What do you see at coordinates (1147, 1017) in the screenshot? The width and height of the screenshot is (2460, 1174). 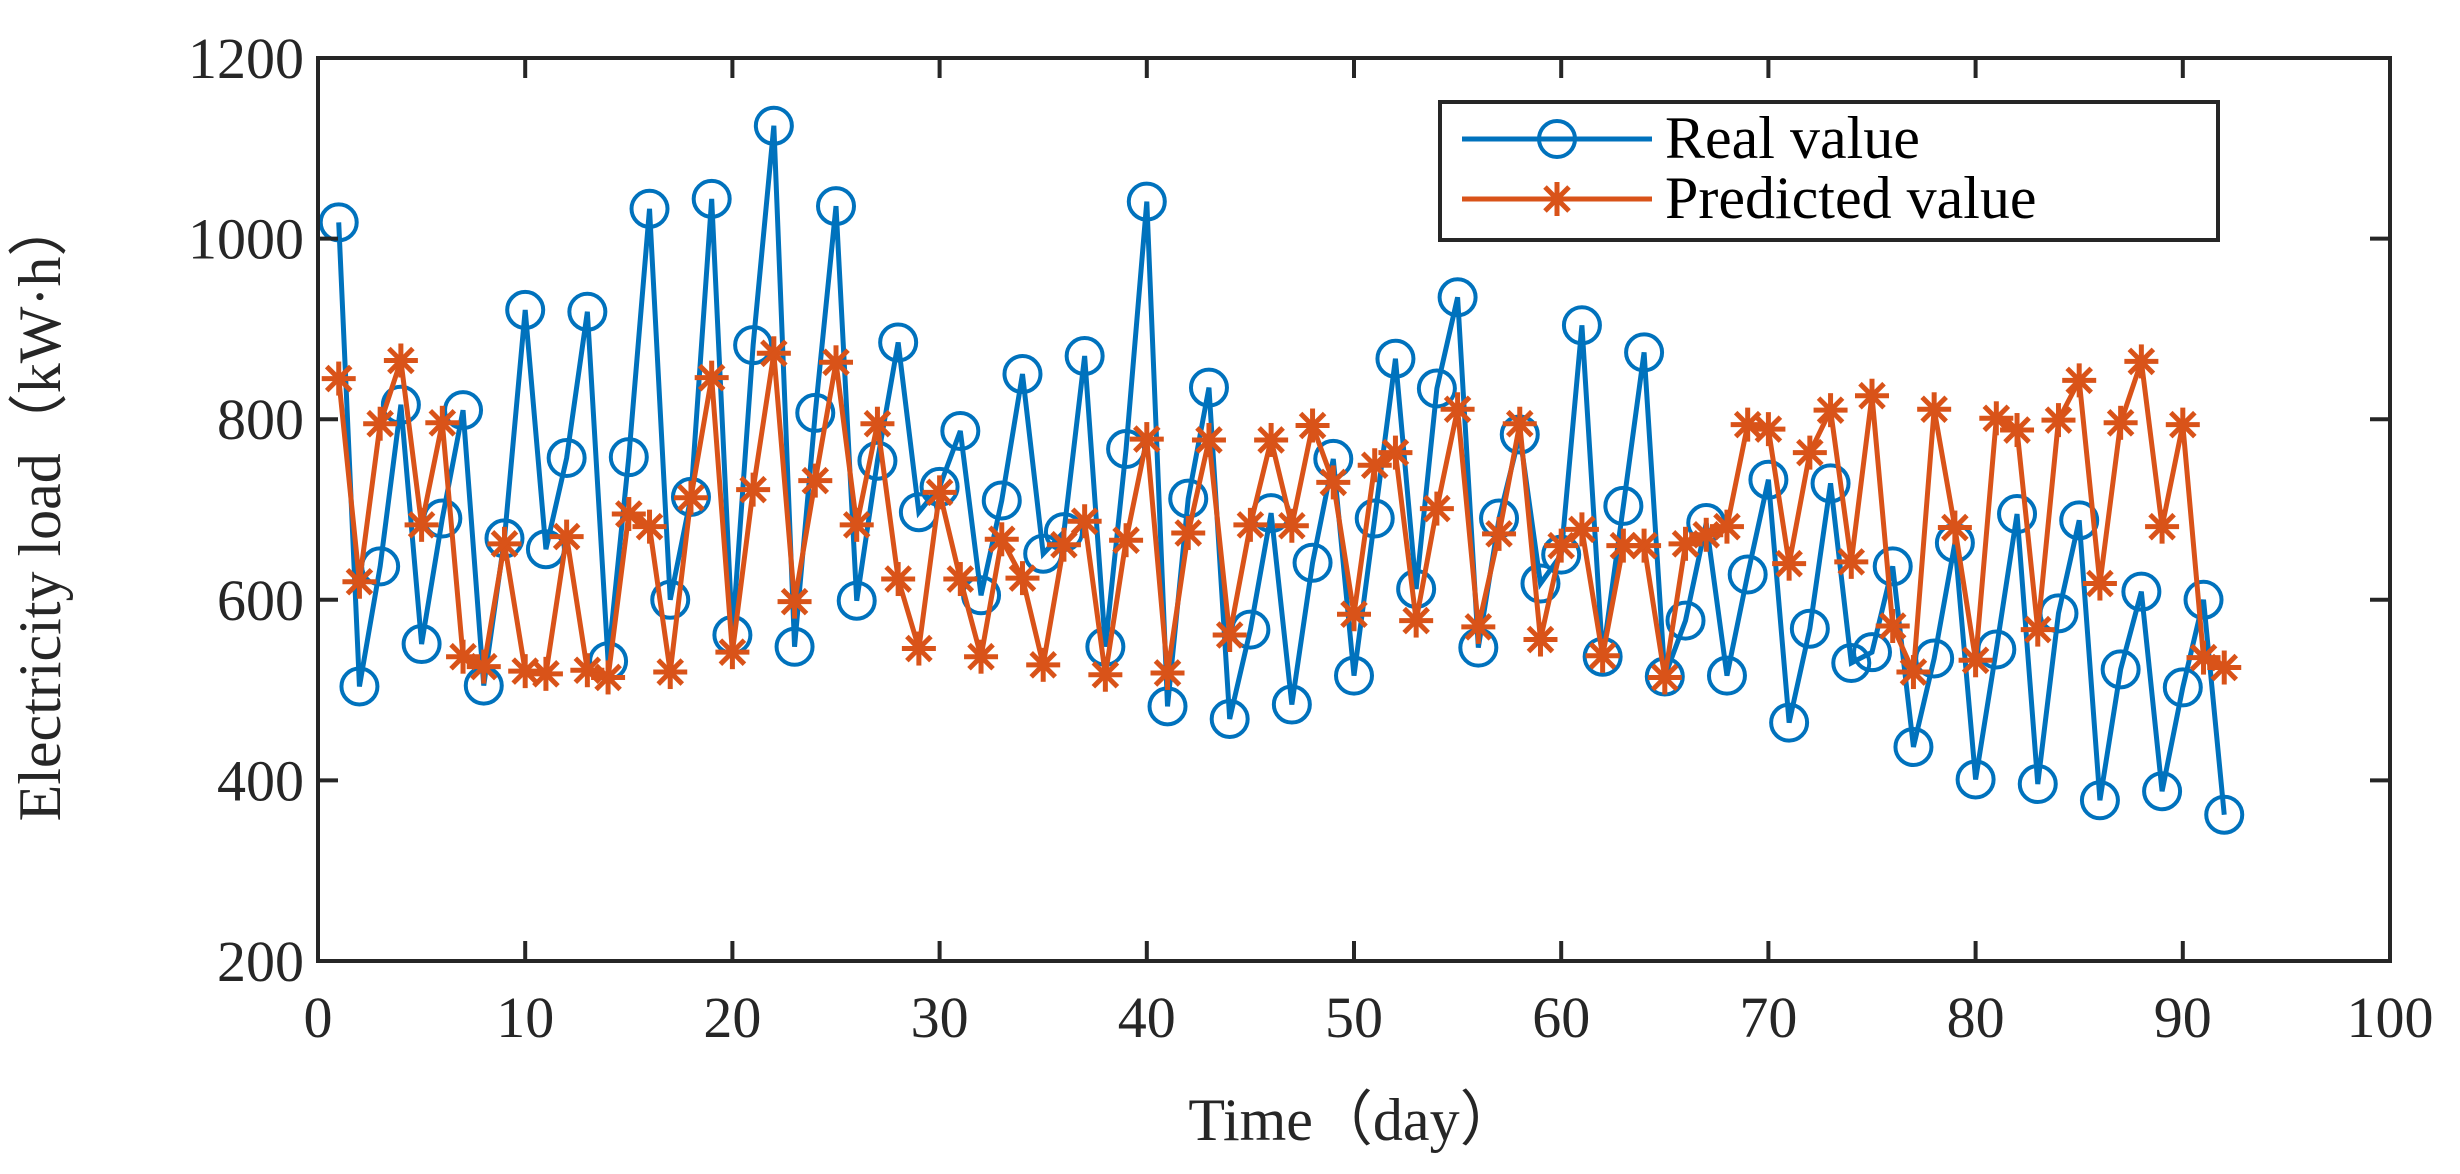 I see `x-tick-label: 40` at bounding box center [1147, 1017].